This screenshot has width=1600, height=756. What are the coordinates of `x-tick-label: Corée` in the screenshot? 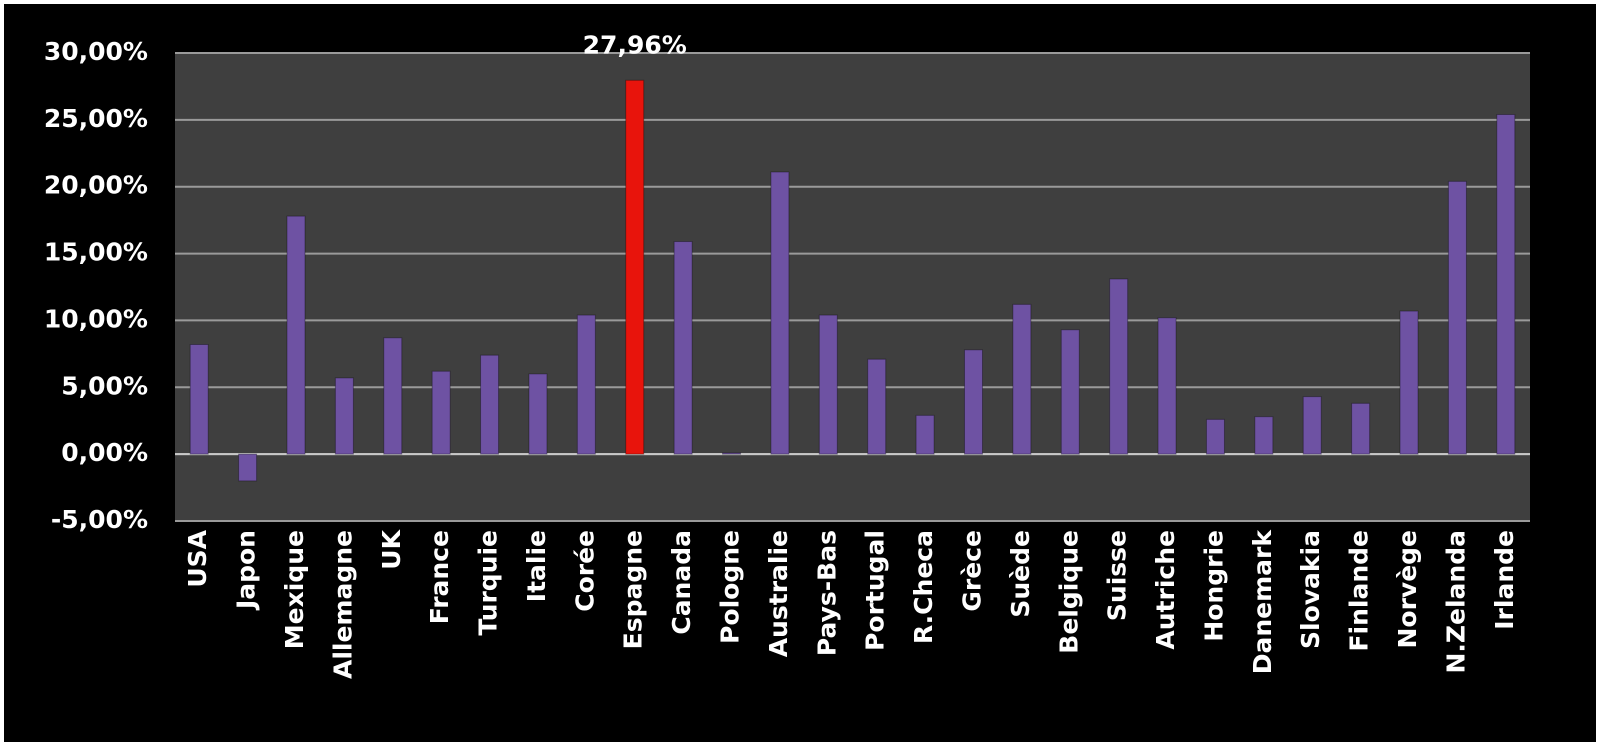 It's located at (584, 571).